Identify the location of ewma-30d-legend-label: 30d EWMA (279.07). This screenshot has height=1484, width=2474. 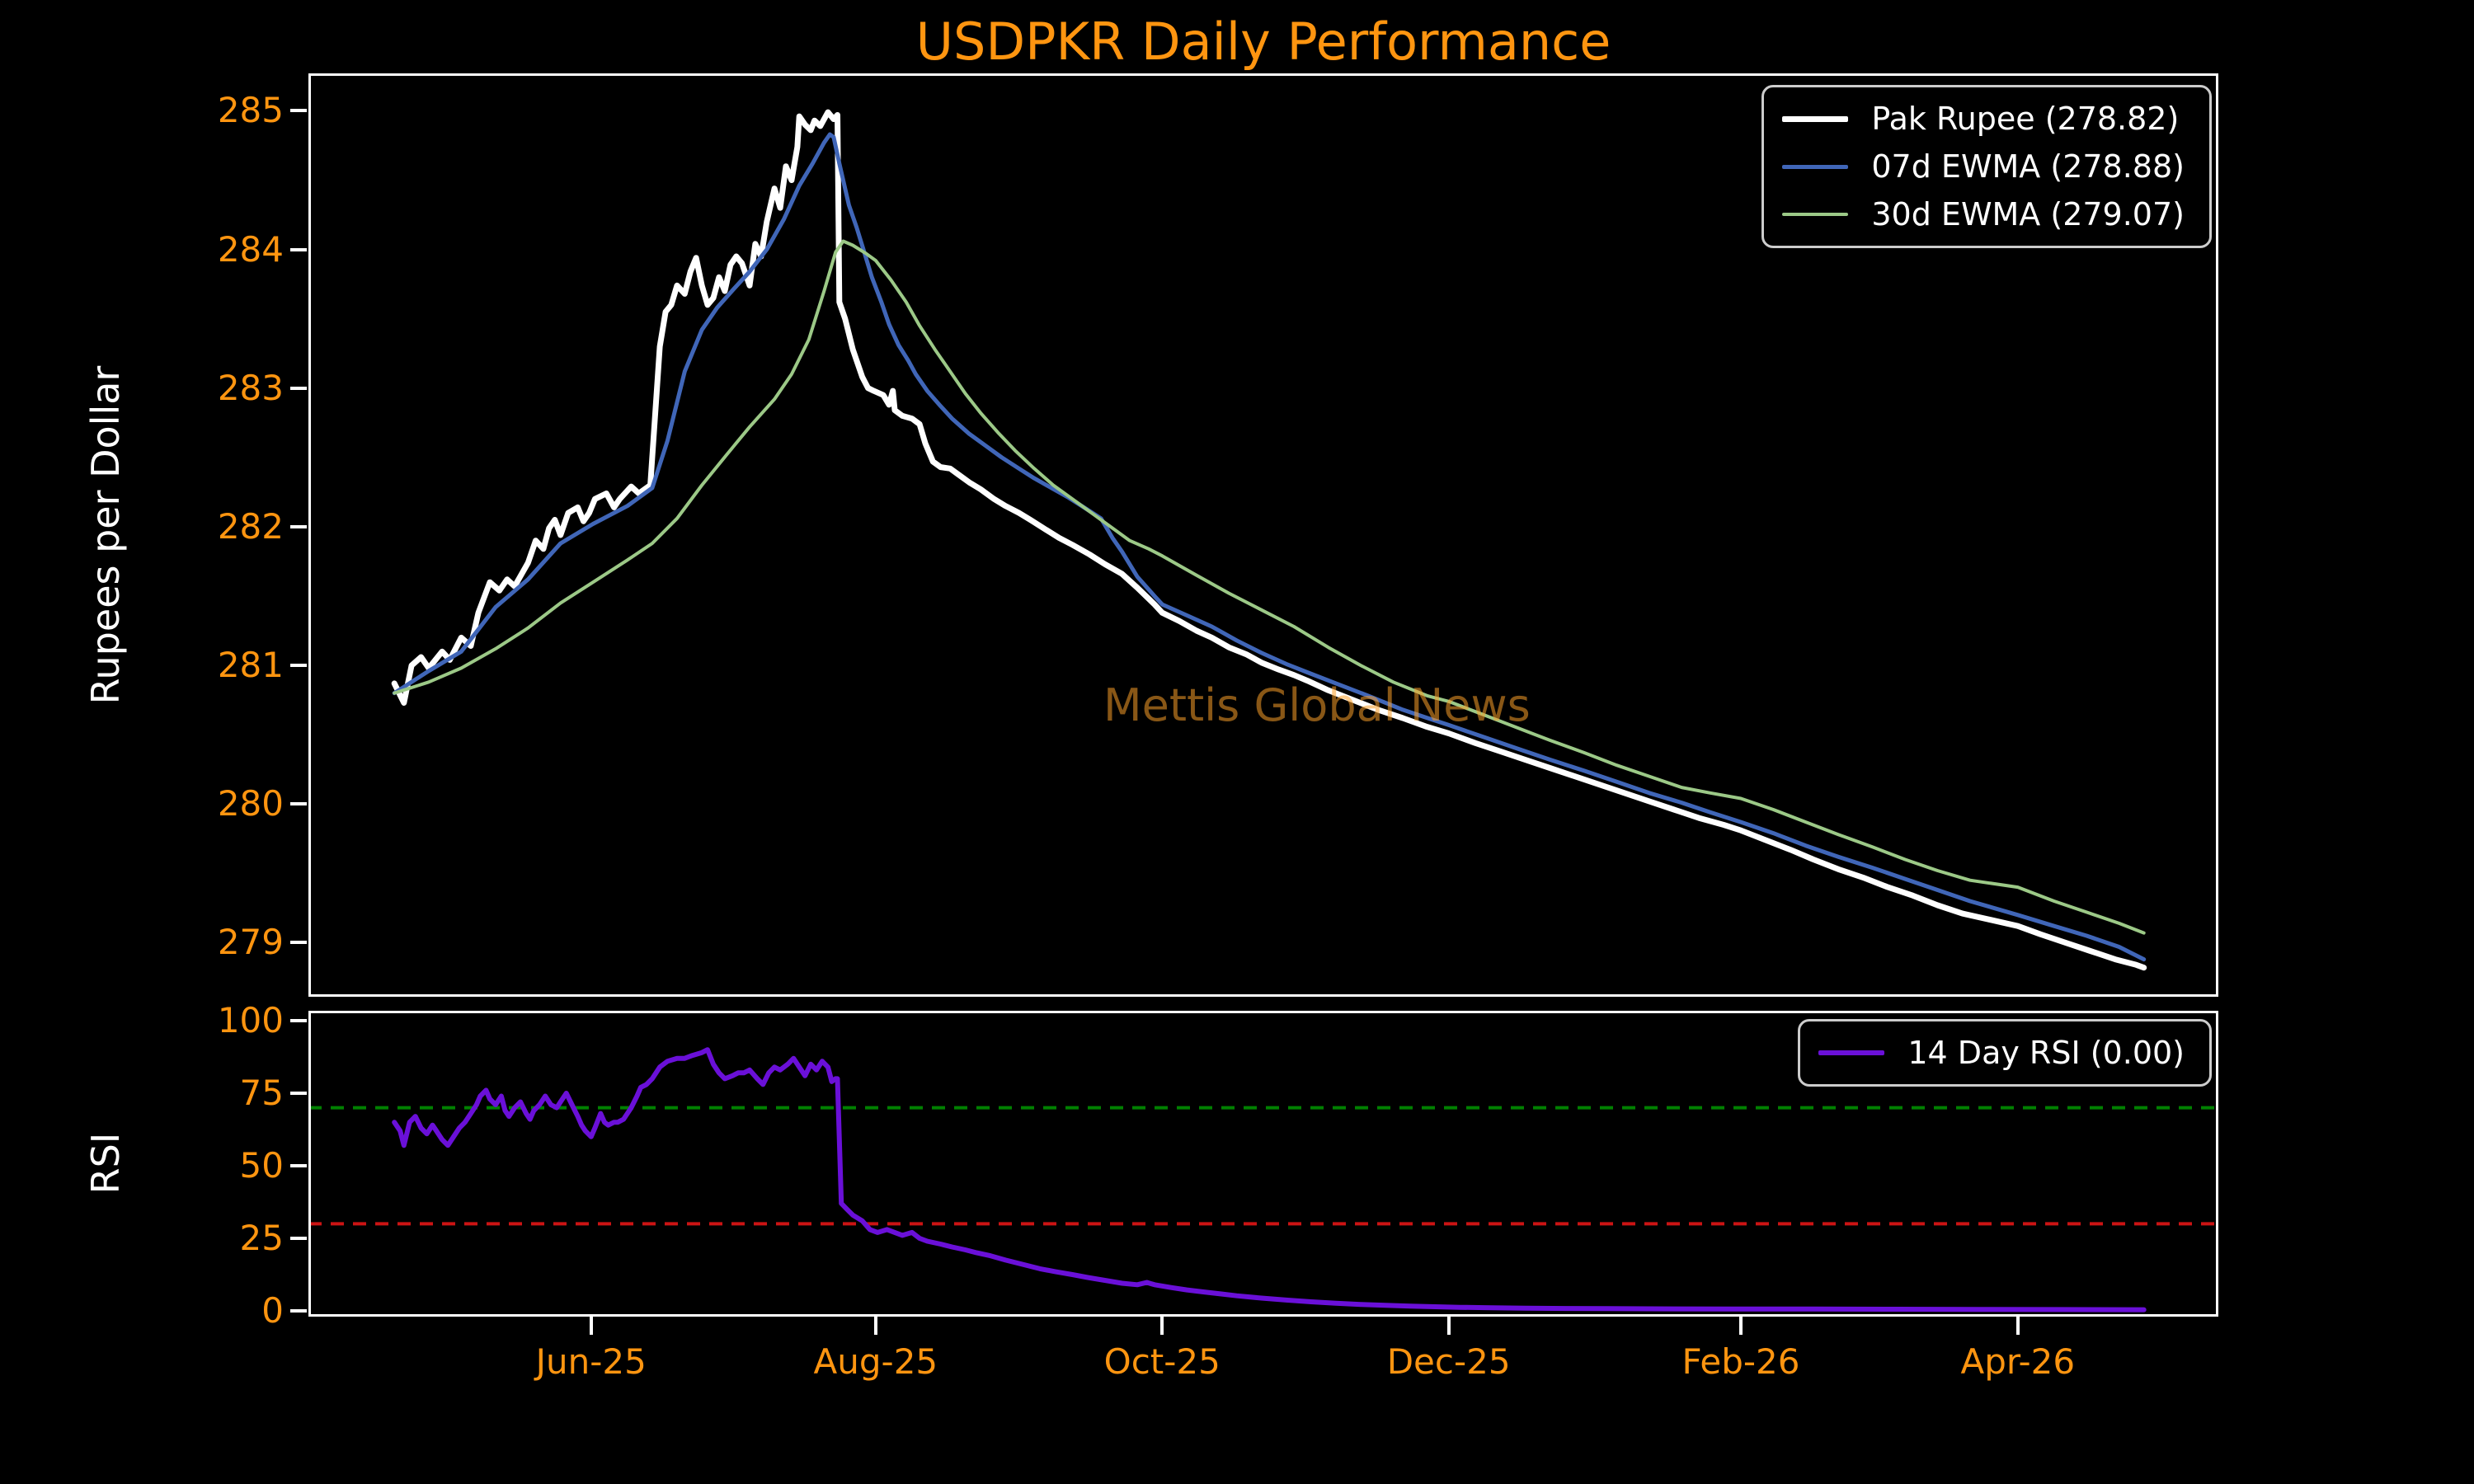
(2028, 214).